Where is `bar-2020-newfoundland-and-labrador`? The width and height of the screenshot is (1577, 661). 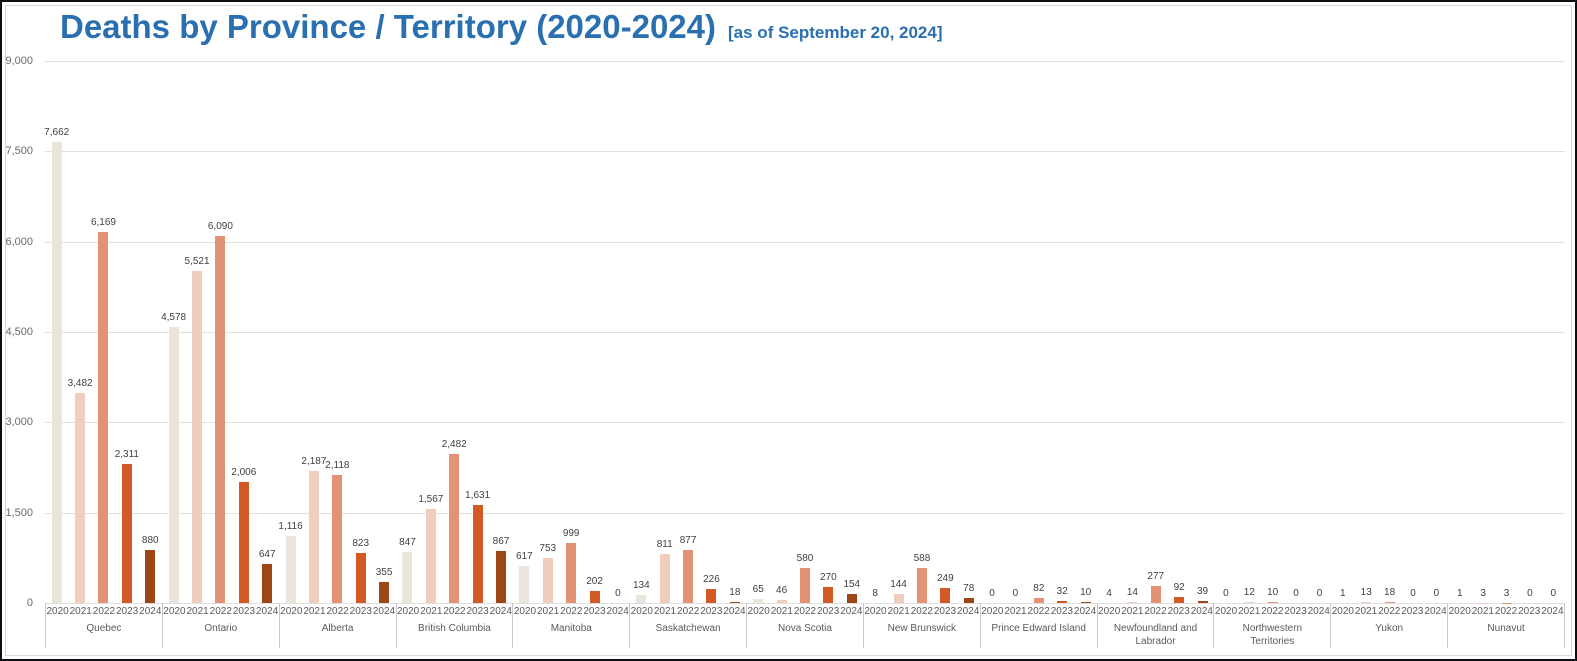
bar-2020-newfoundland-and-labrador is located at coordinates (1108, 602).